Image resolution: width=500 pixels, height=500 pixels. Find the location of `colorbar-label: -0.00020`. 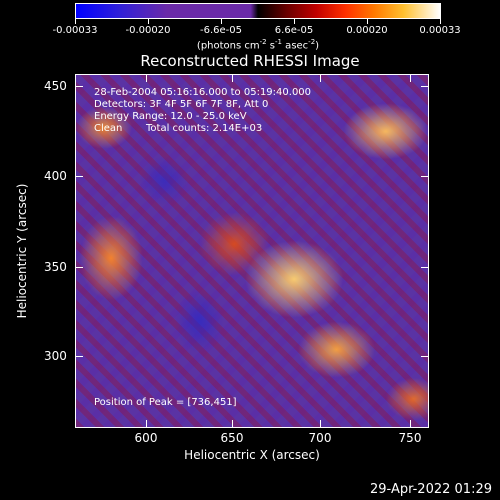

colorbar-label: -0.00020 is located at coordinates (148, 30).